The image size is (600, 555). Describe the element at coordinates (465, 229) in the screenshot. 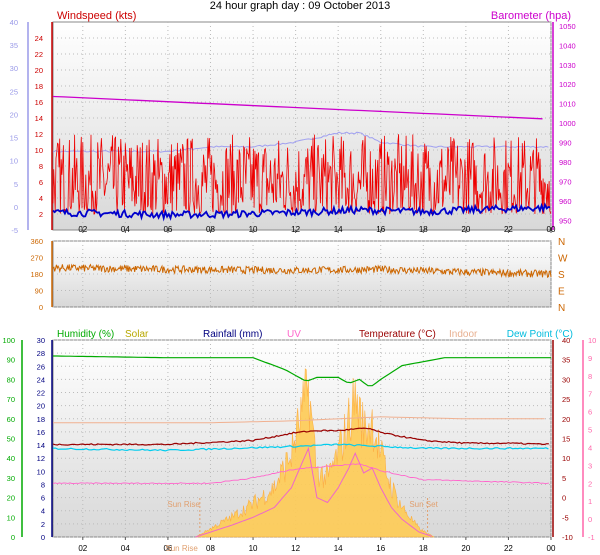

I see `wind-panel-x-tick-label: 20` at that location.